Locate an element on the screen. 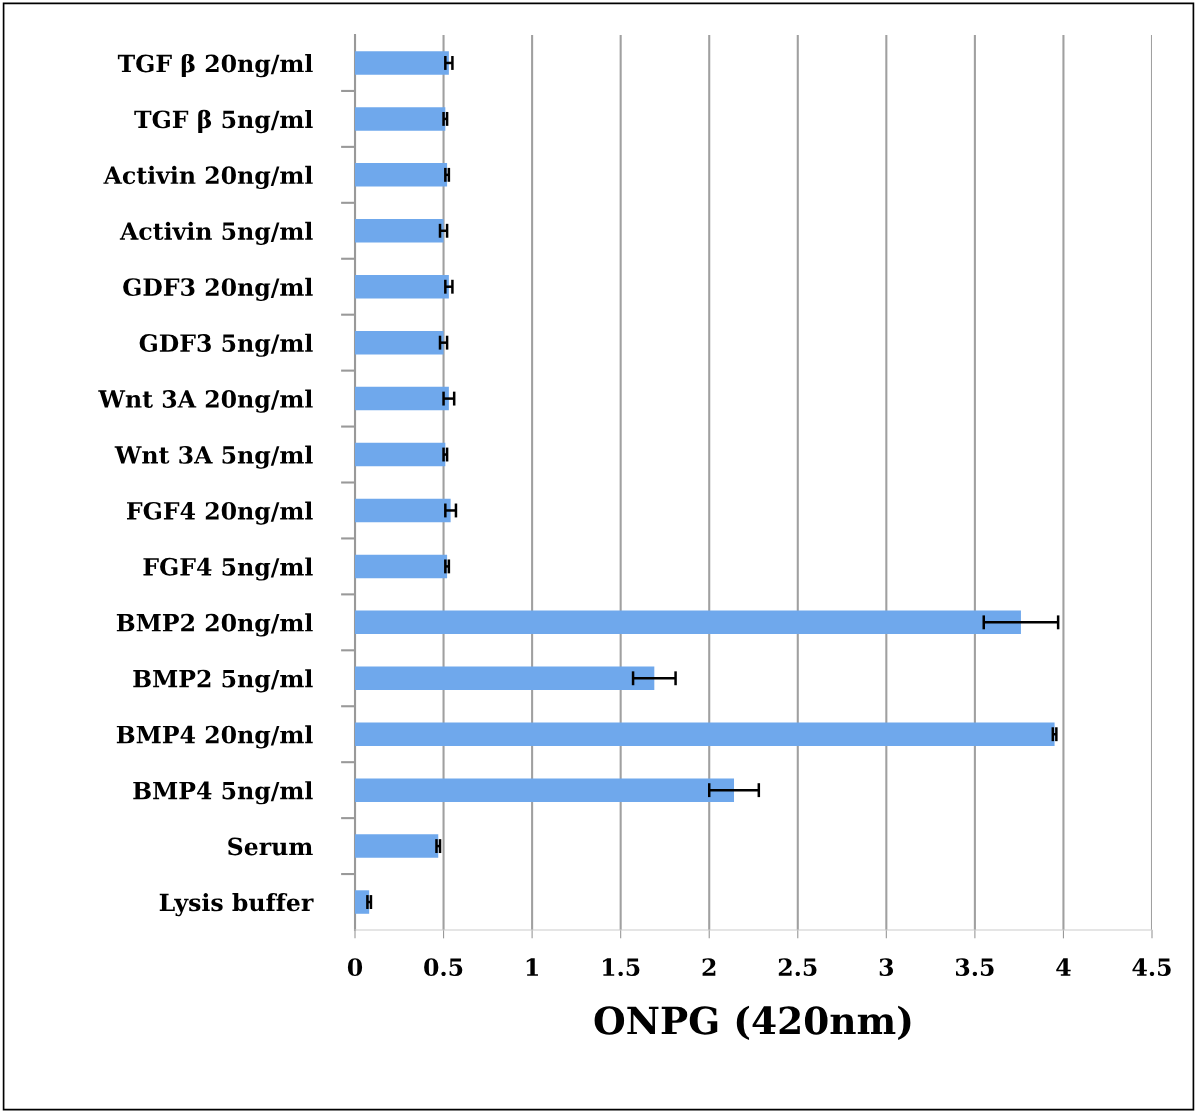 The height and width of the screenshot is (1113, 1197). x-tick-label: 2.5 is located at coordinates (797, 967).